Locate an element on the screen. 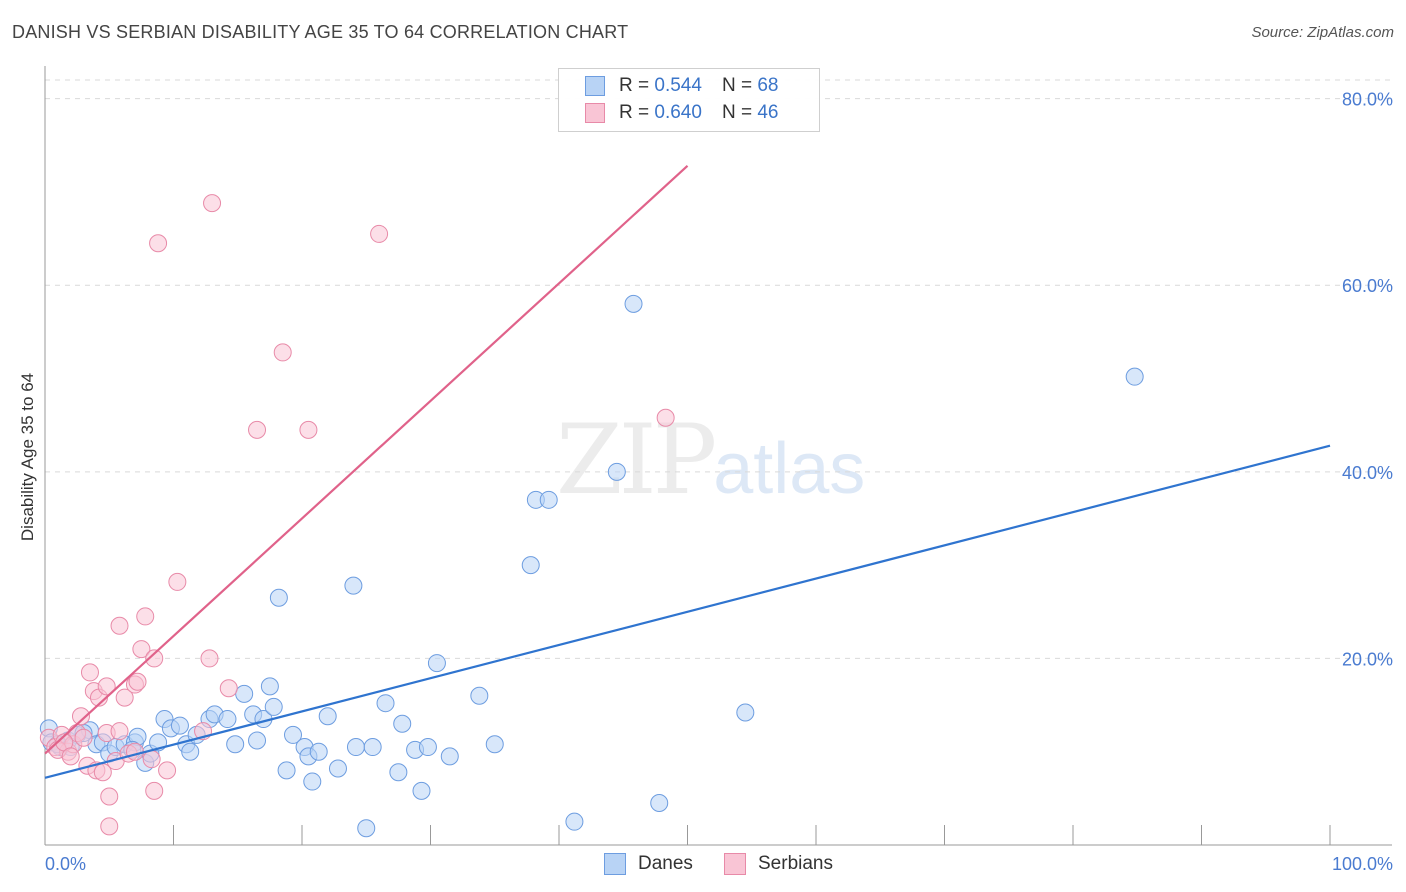  correlation-legend: R = 0.544 N = 68 R = 0.640 N = 46 is located at coordinates (689, 100).